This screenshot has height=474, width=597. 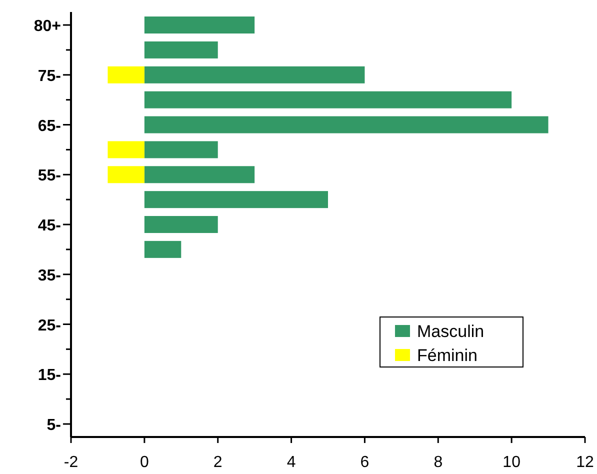 What do you see at coordinates (49, 325) in the screenshot?
I see `y-tick-label: 25-` at bounding box center [49, 325].